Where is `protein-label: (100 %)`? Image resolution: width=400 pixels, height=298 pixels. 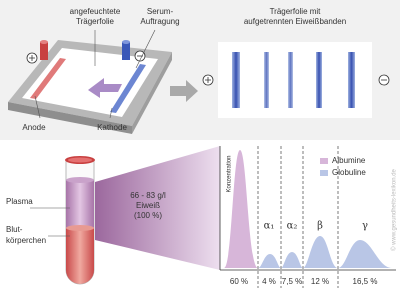 protein-label: (100 %) is located at coordinates (148, 215).